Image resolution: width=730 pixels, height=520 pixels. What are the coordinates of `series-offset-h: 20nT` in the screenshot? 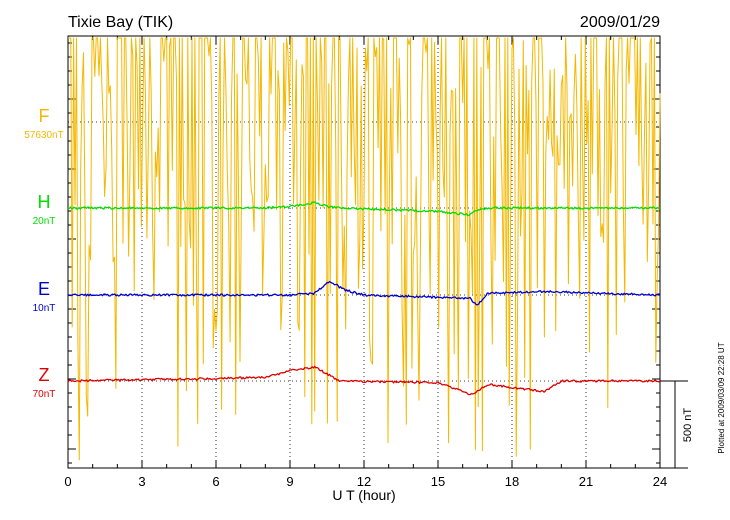 It's located at (44, 221).